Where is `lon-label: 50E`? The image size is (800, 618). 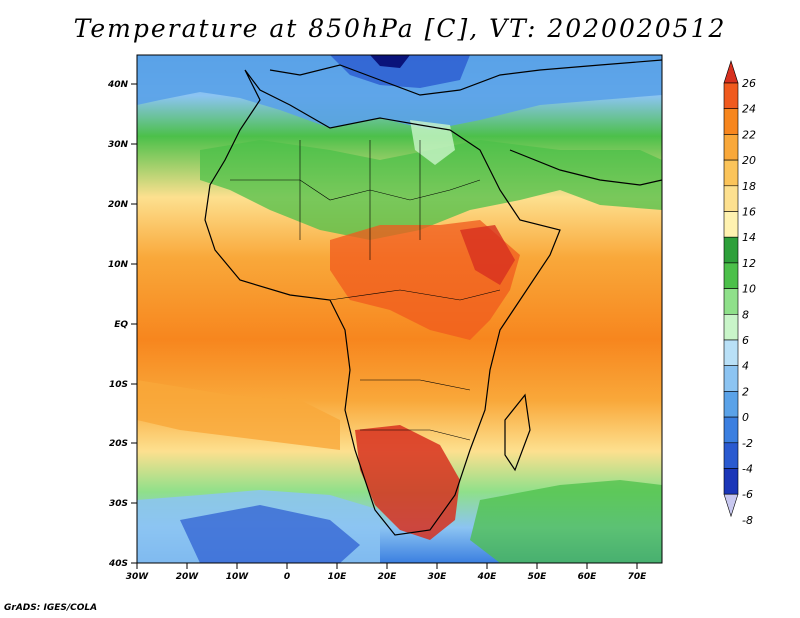 lon-label: 50E is located at coordinates (538, 577).